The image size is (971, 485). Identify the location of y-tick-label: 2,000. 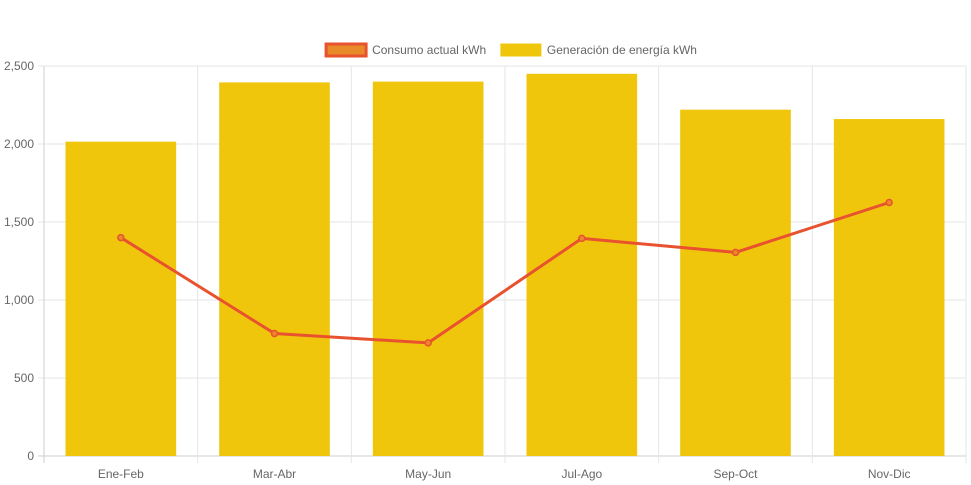
(19, 144).